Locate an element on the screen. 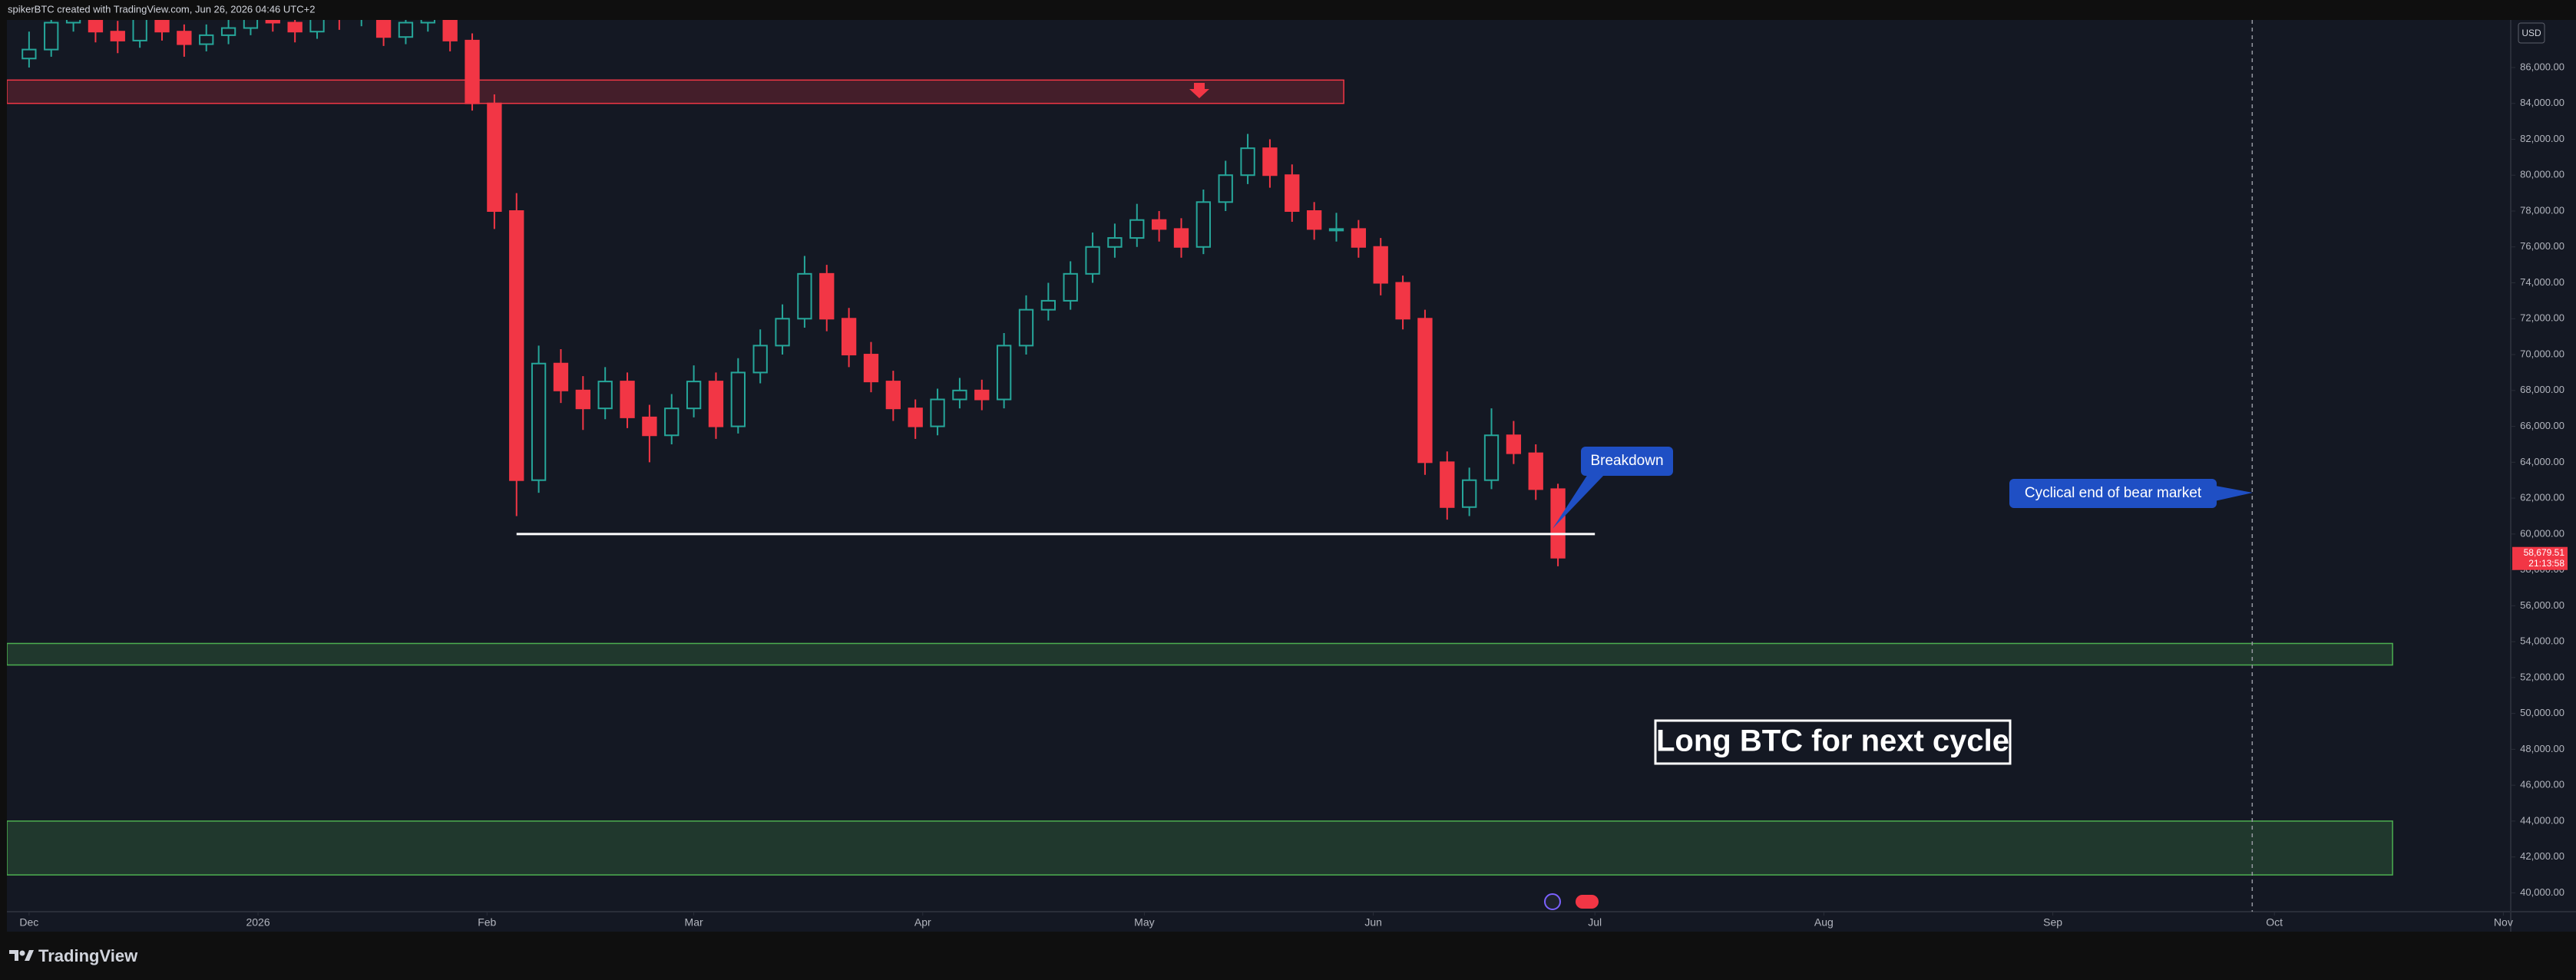 The image size is (2576, 980). x-tick-label: Aug is located at coordinates (1824, 922).